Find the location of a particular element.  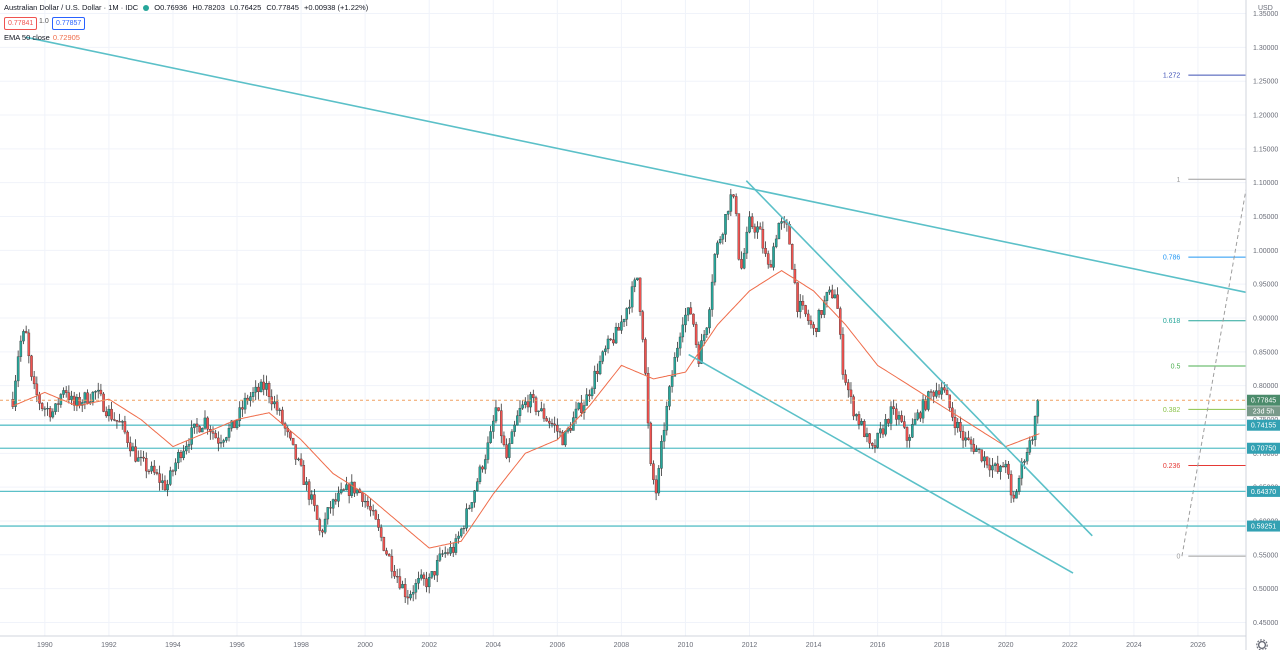

x-tick-label: 2008 is located at coordinates (622, 645).